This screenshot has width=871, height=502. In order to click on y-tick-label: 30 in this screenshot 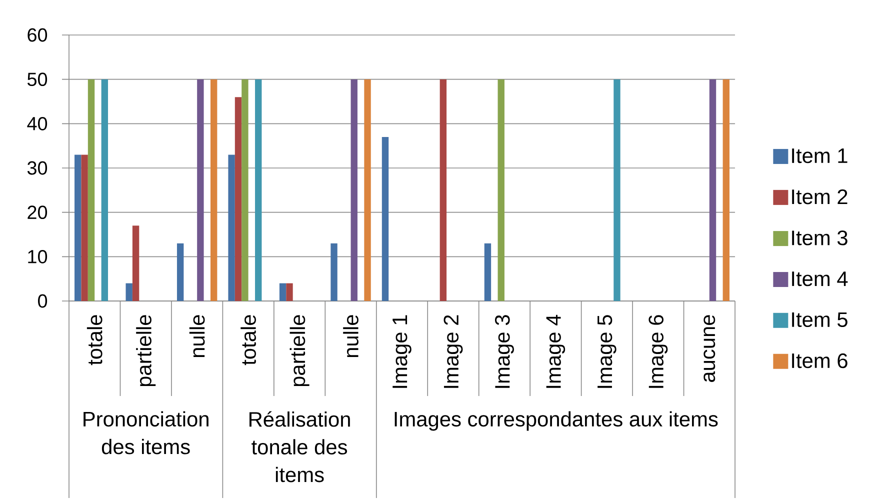, I will do `click(37, 168)`.